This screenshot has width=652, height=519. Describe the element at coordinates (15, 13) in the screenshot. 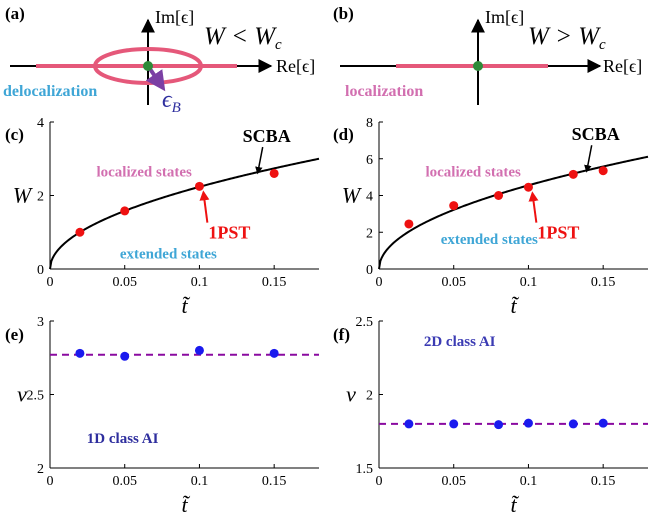

I see `panel-a-label: (a)` at that location.